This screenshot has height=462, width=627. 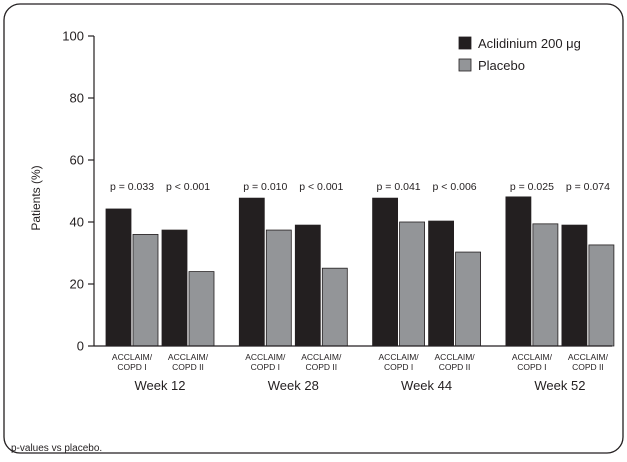 I want to click on bar-week52-s1-placebo, so click(x=545, y=285).